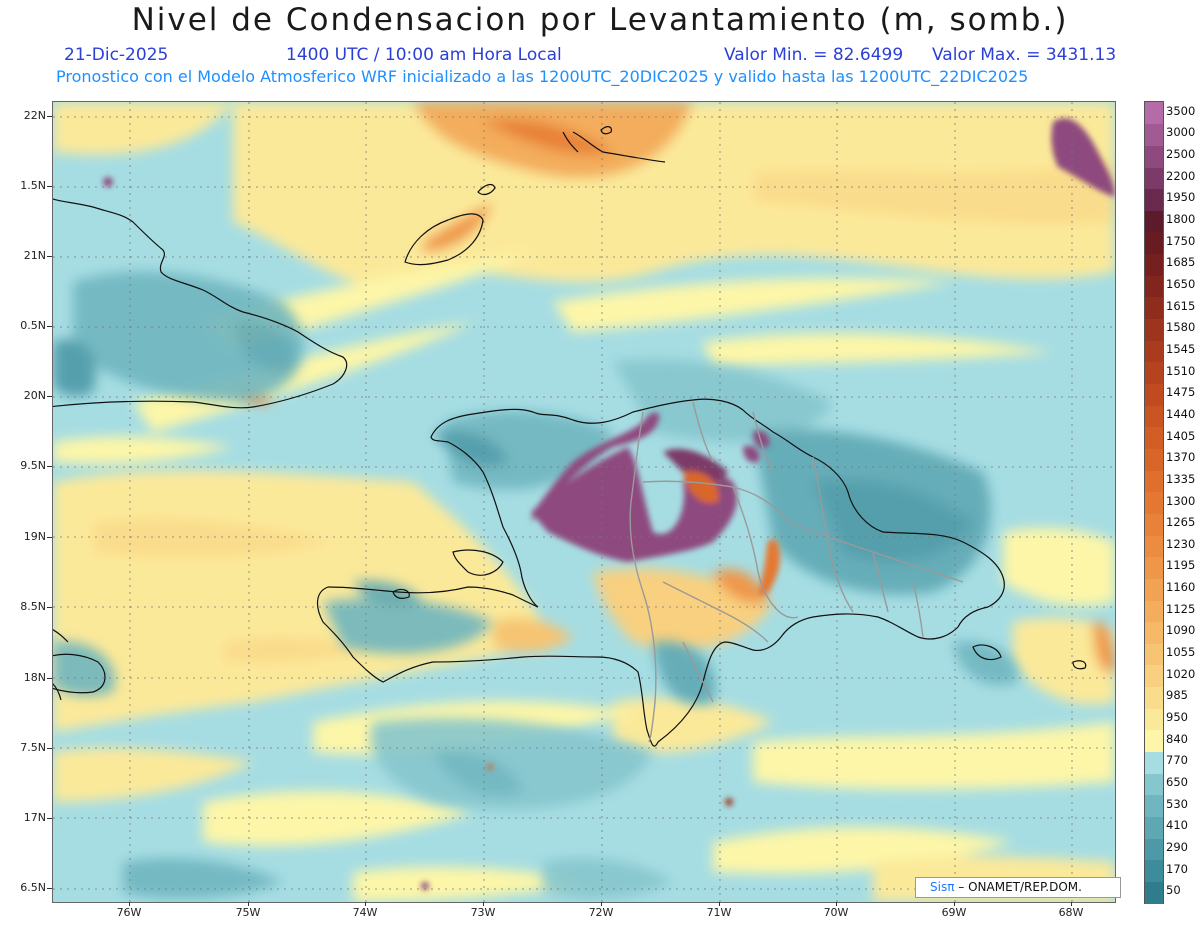 This screenshot has width=1200, height=927. I want to click on colorbar-level-label: 2500, so click(1181, 154).